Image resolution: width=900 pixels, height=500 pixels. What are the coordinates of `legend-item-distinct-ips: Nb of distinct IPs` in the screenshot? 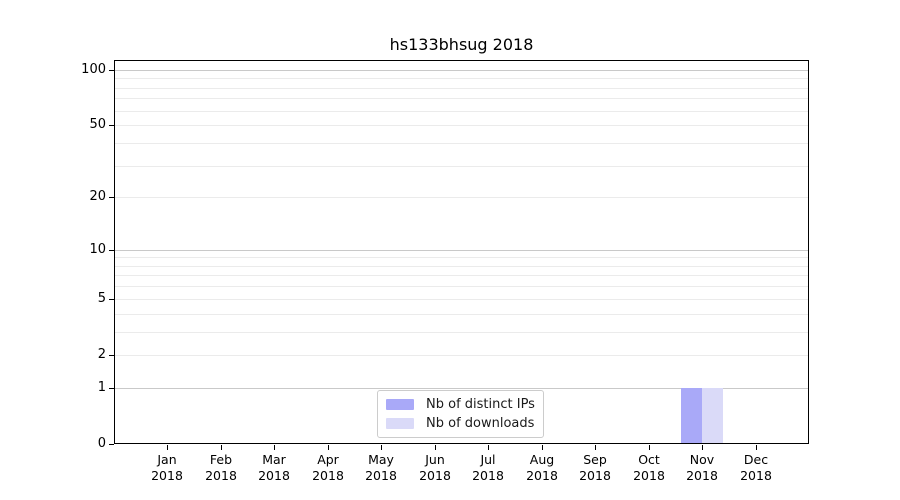 It's located at (460, 404).